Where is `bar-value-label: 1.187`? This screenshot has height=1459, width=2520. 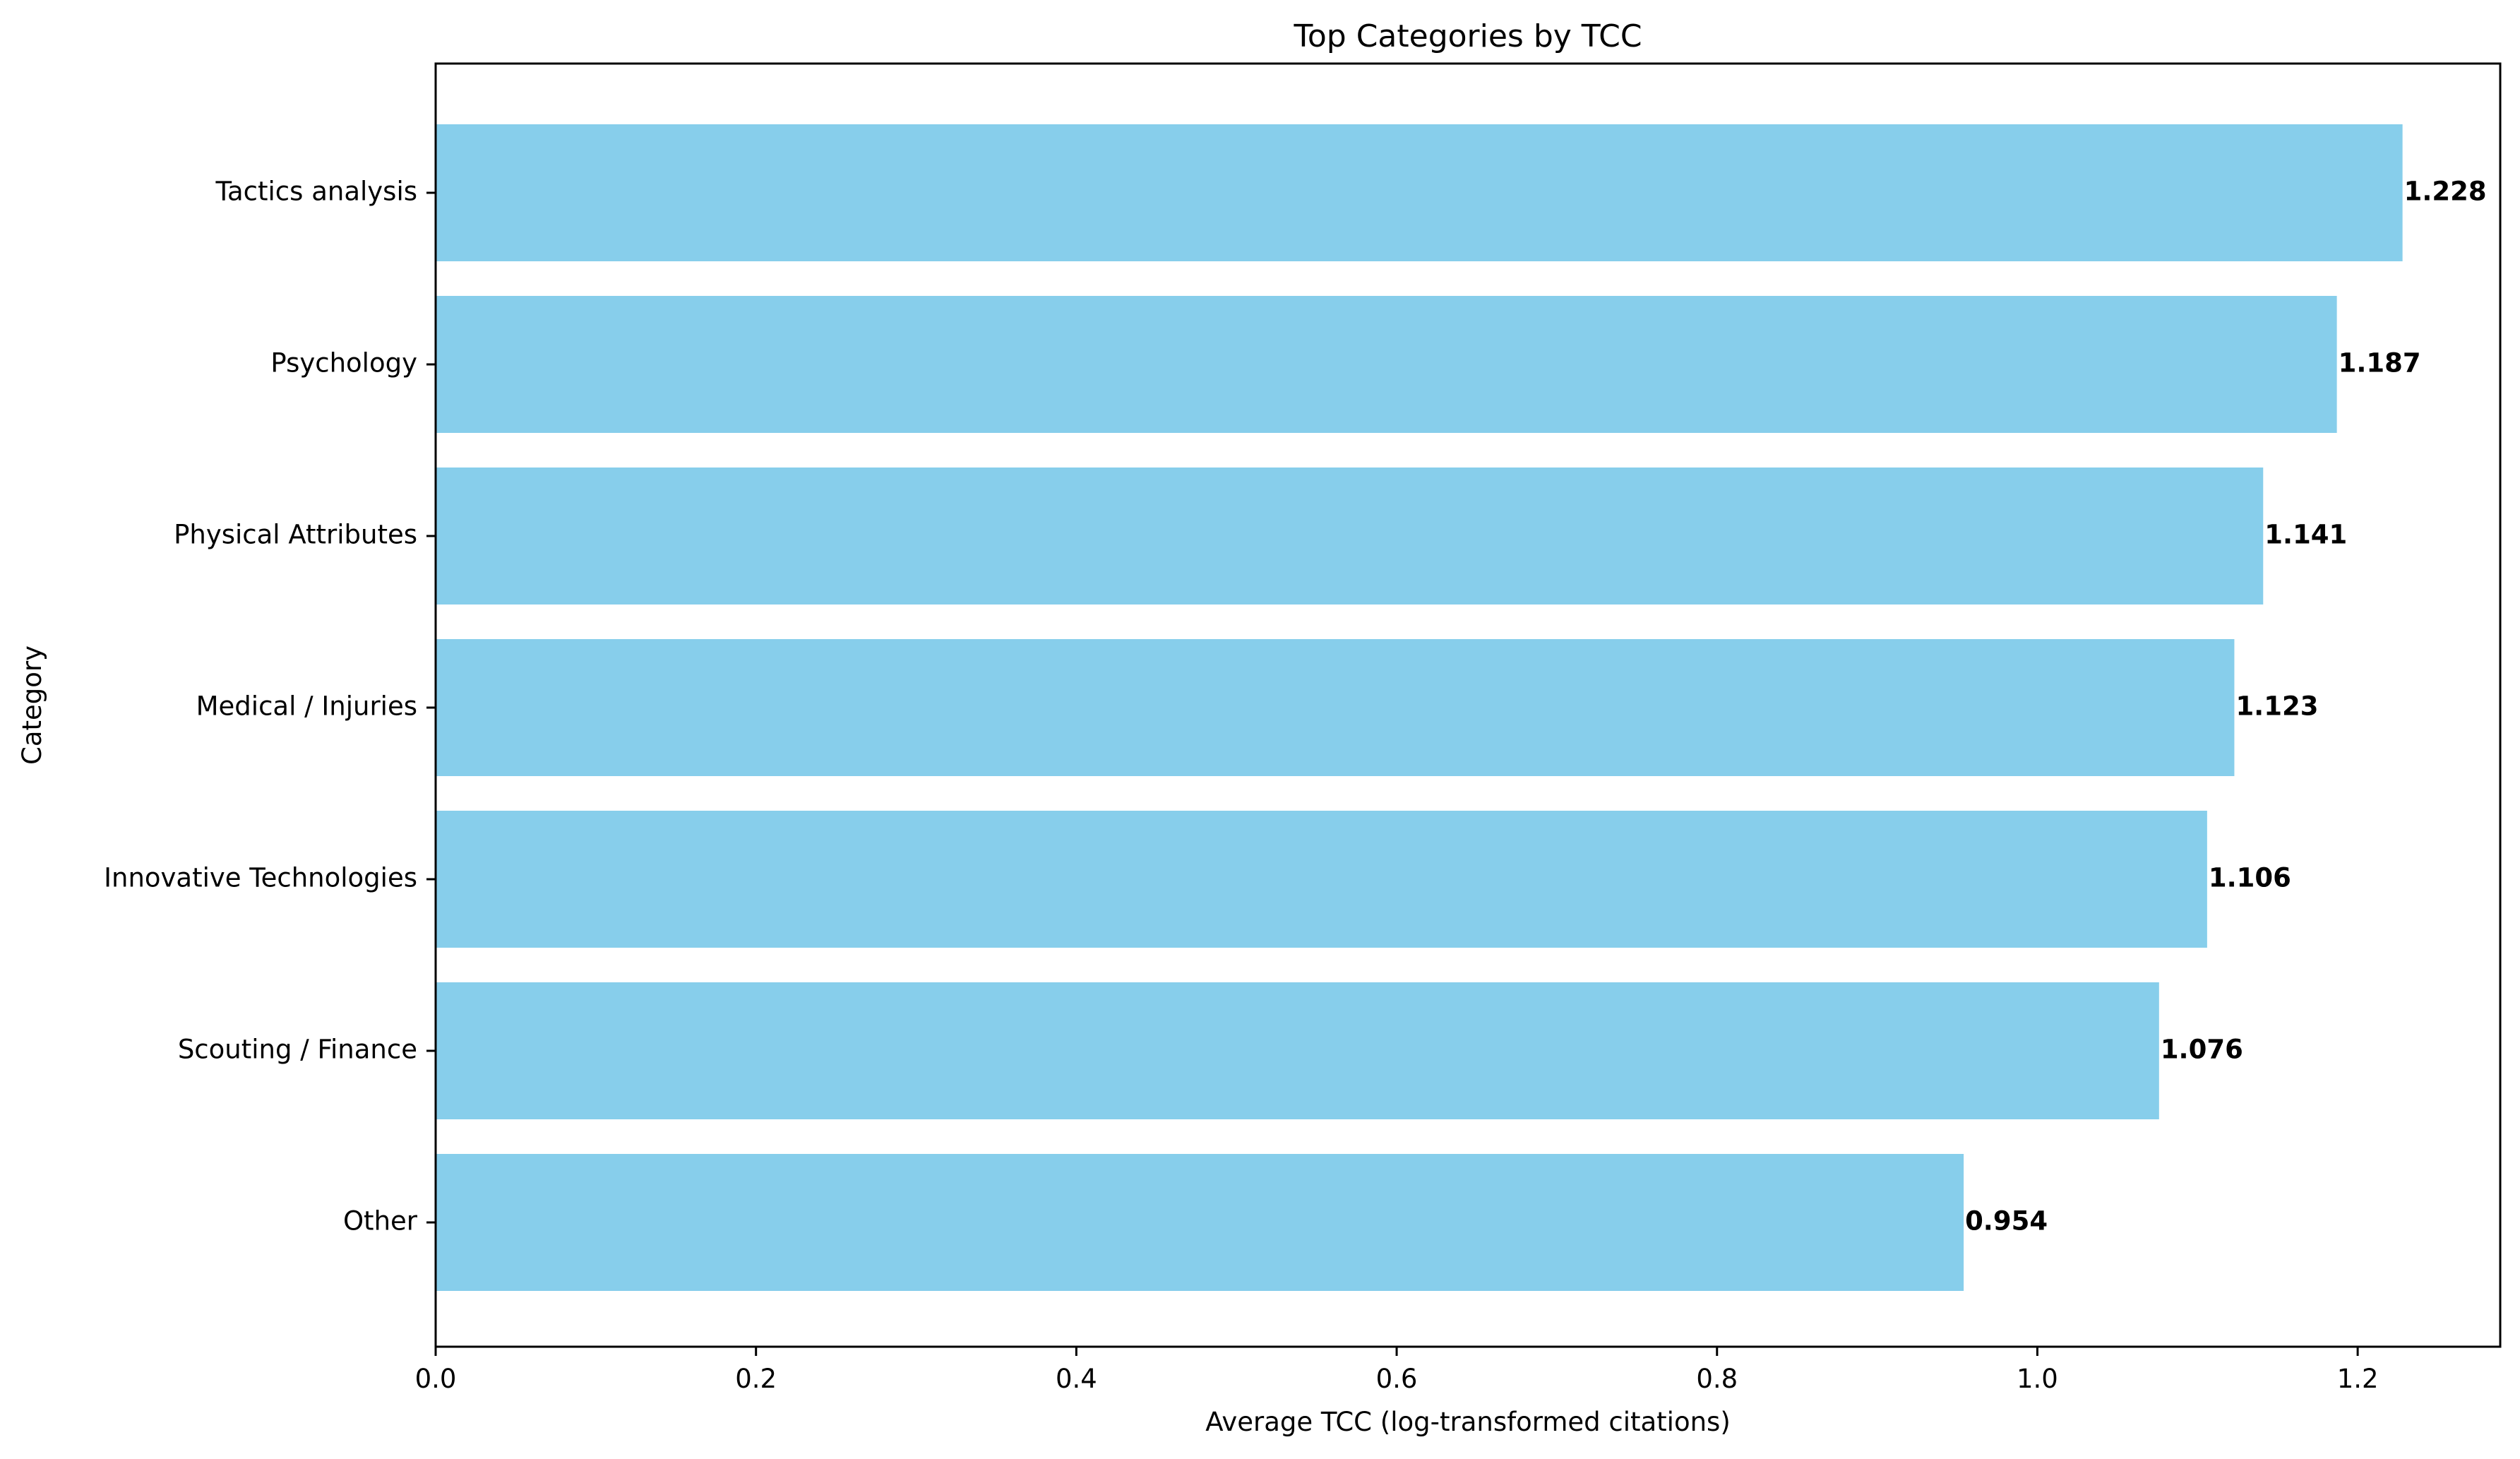 bar-value-label: 1.187 is located at coordinates (2380, 363).